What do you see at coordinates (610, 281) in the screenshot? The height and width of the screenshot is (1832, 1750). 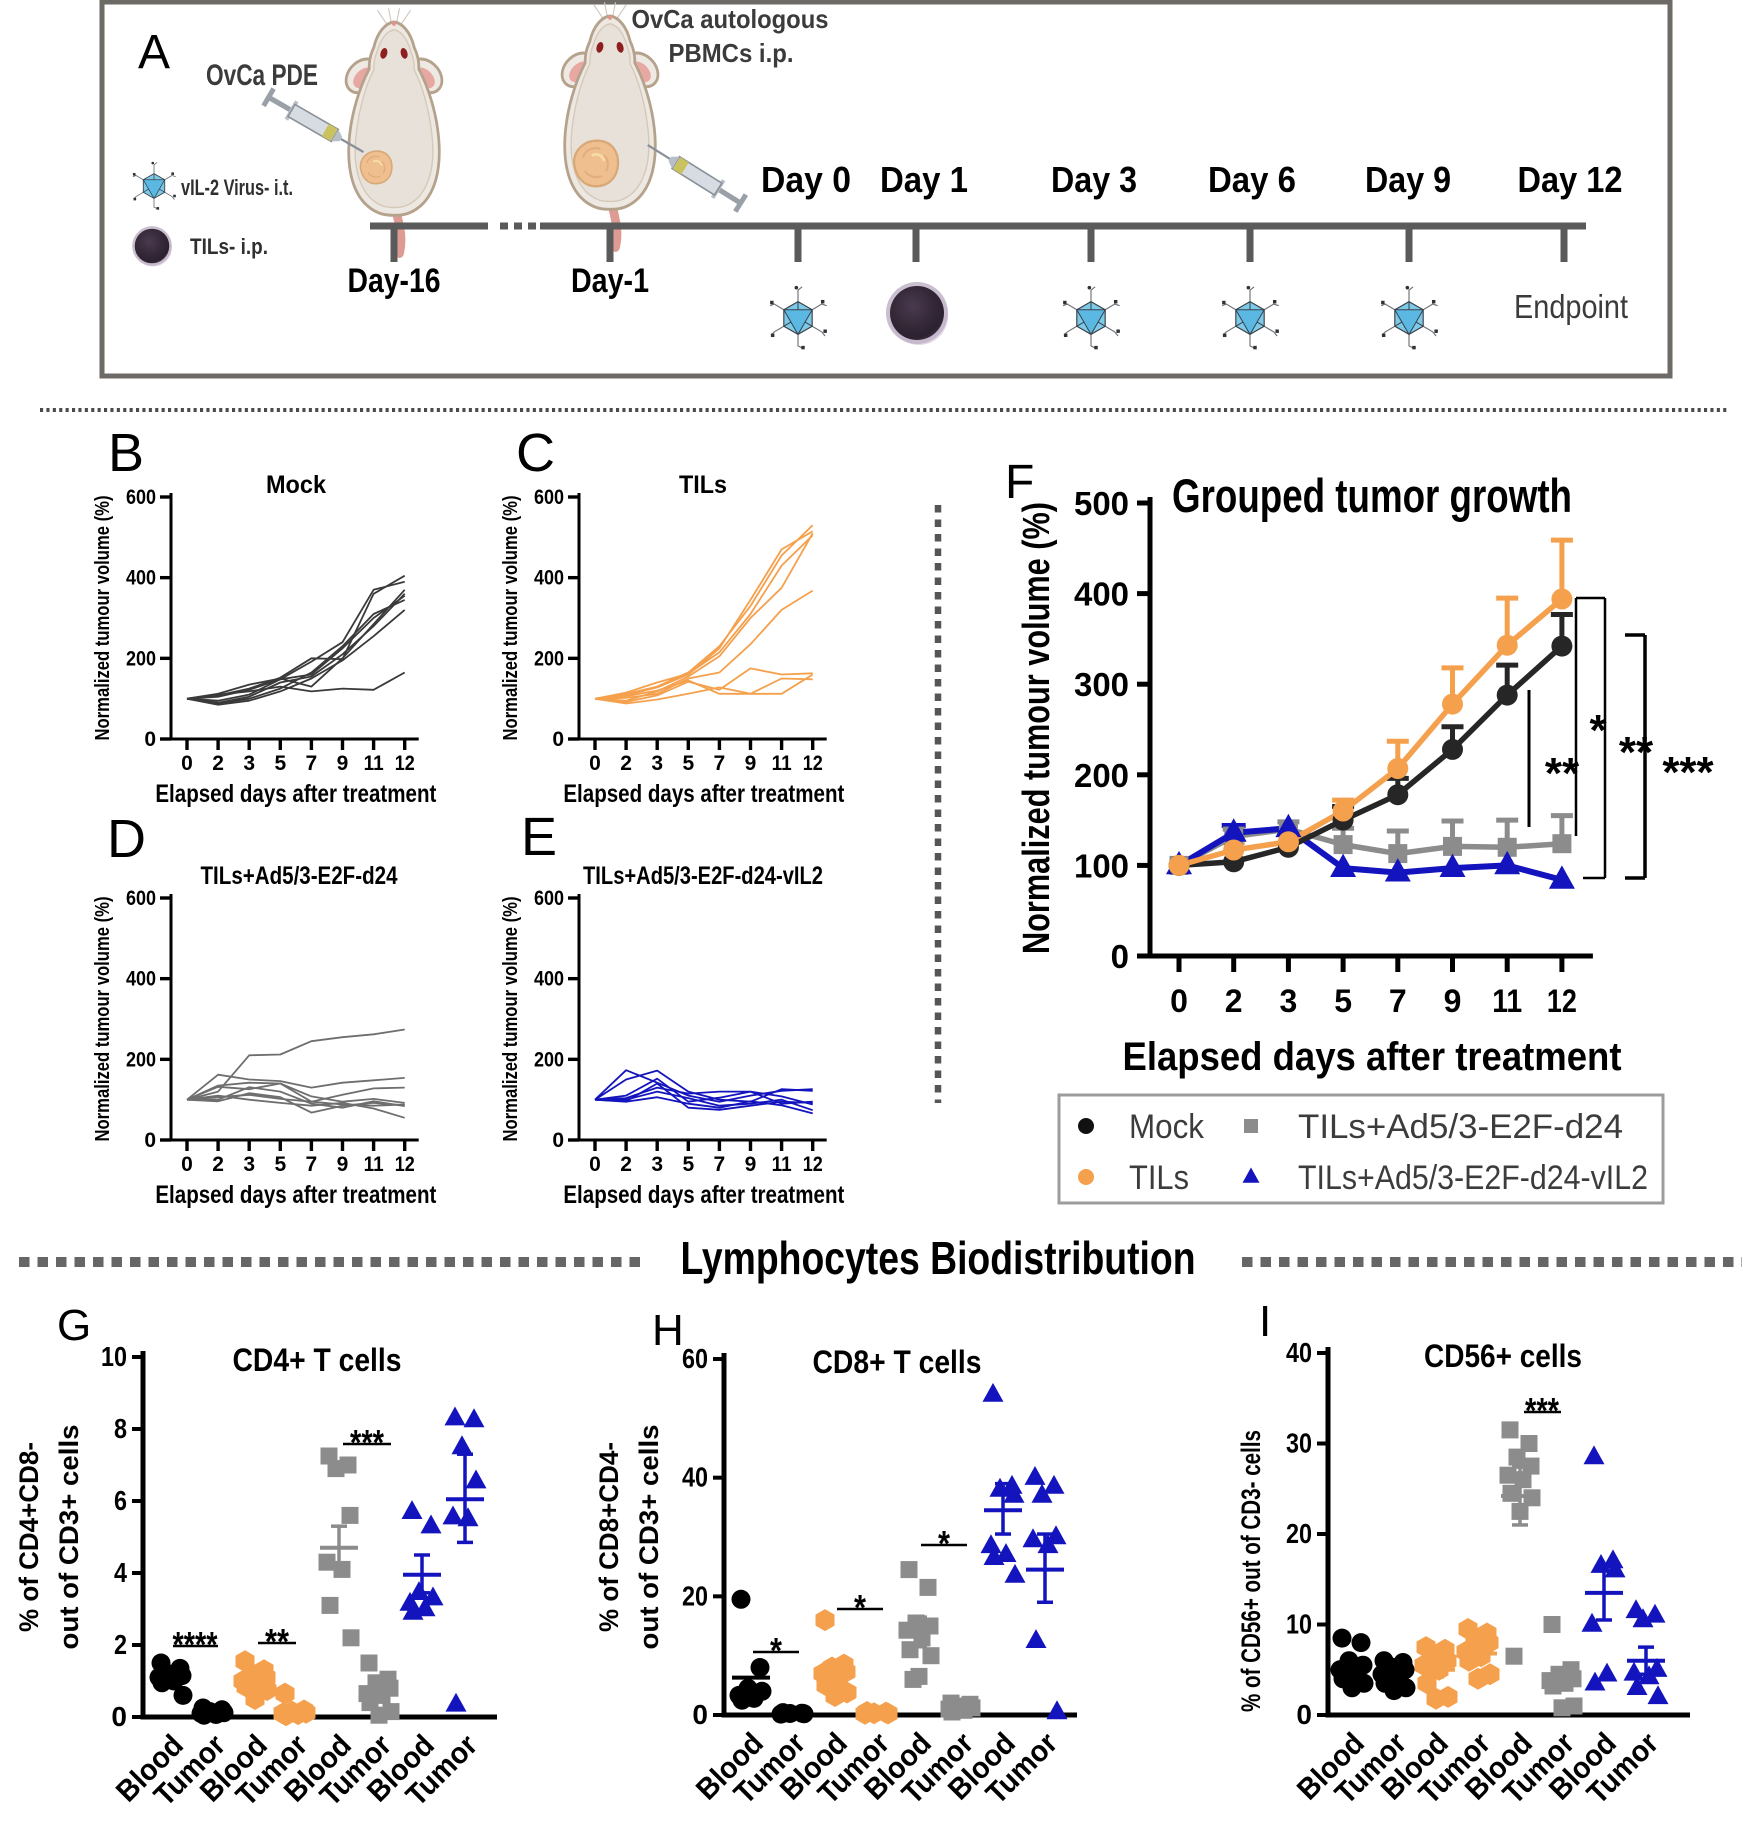 I see `svg-text: Day-1` at bounding box center [610, 281].